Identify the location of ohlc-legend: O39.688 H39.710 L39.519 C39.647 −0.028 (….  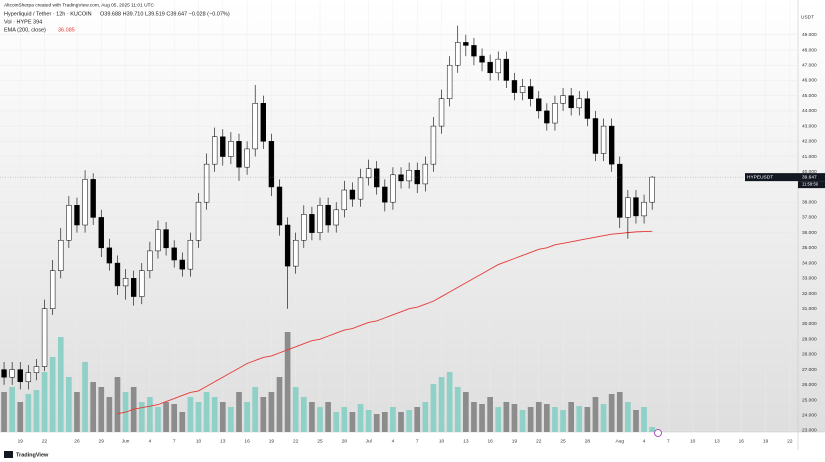
(165, 14).